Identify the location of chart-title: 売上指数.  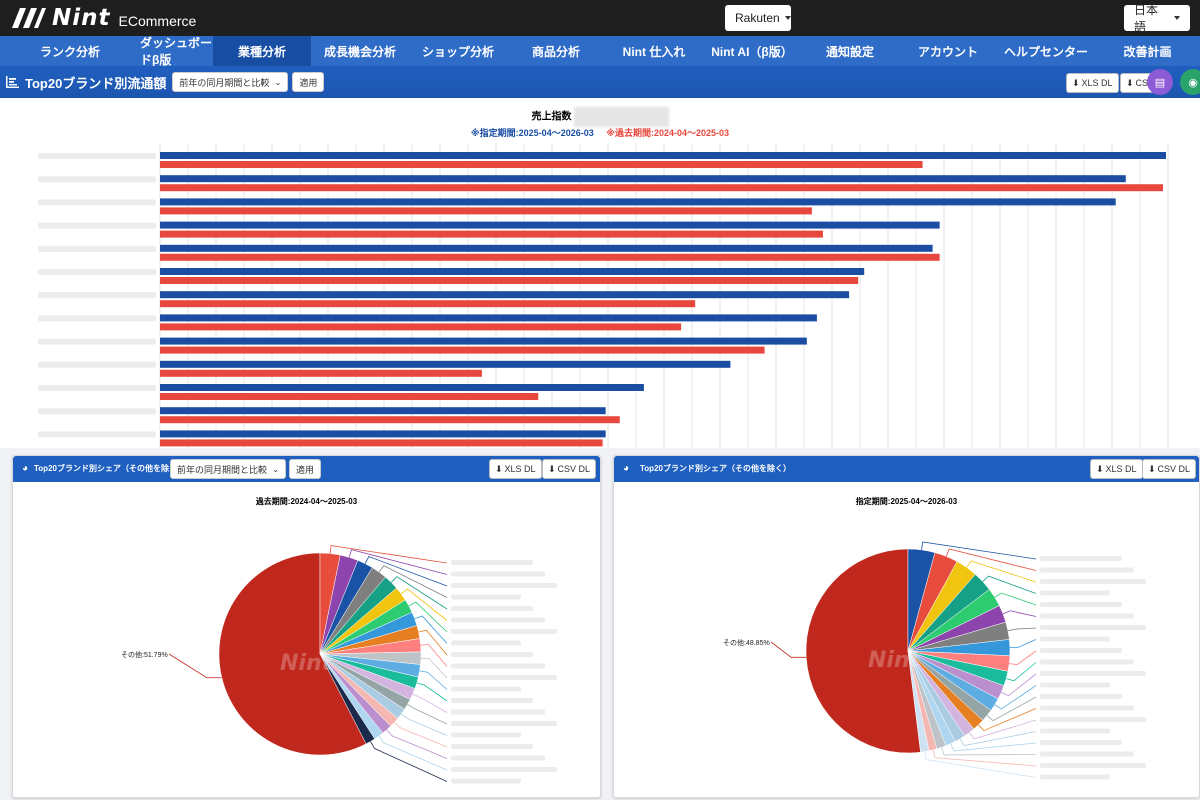
(551, 117).